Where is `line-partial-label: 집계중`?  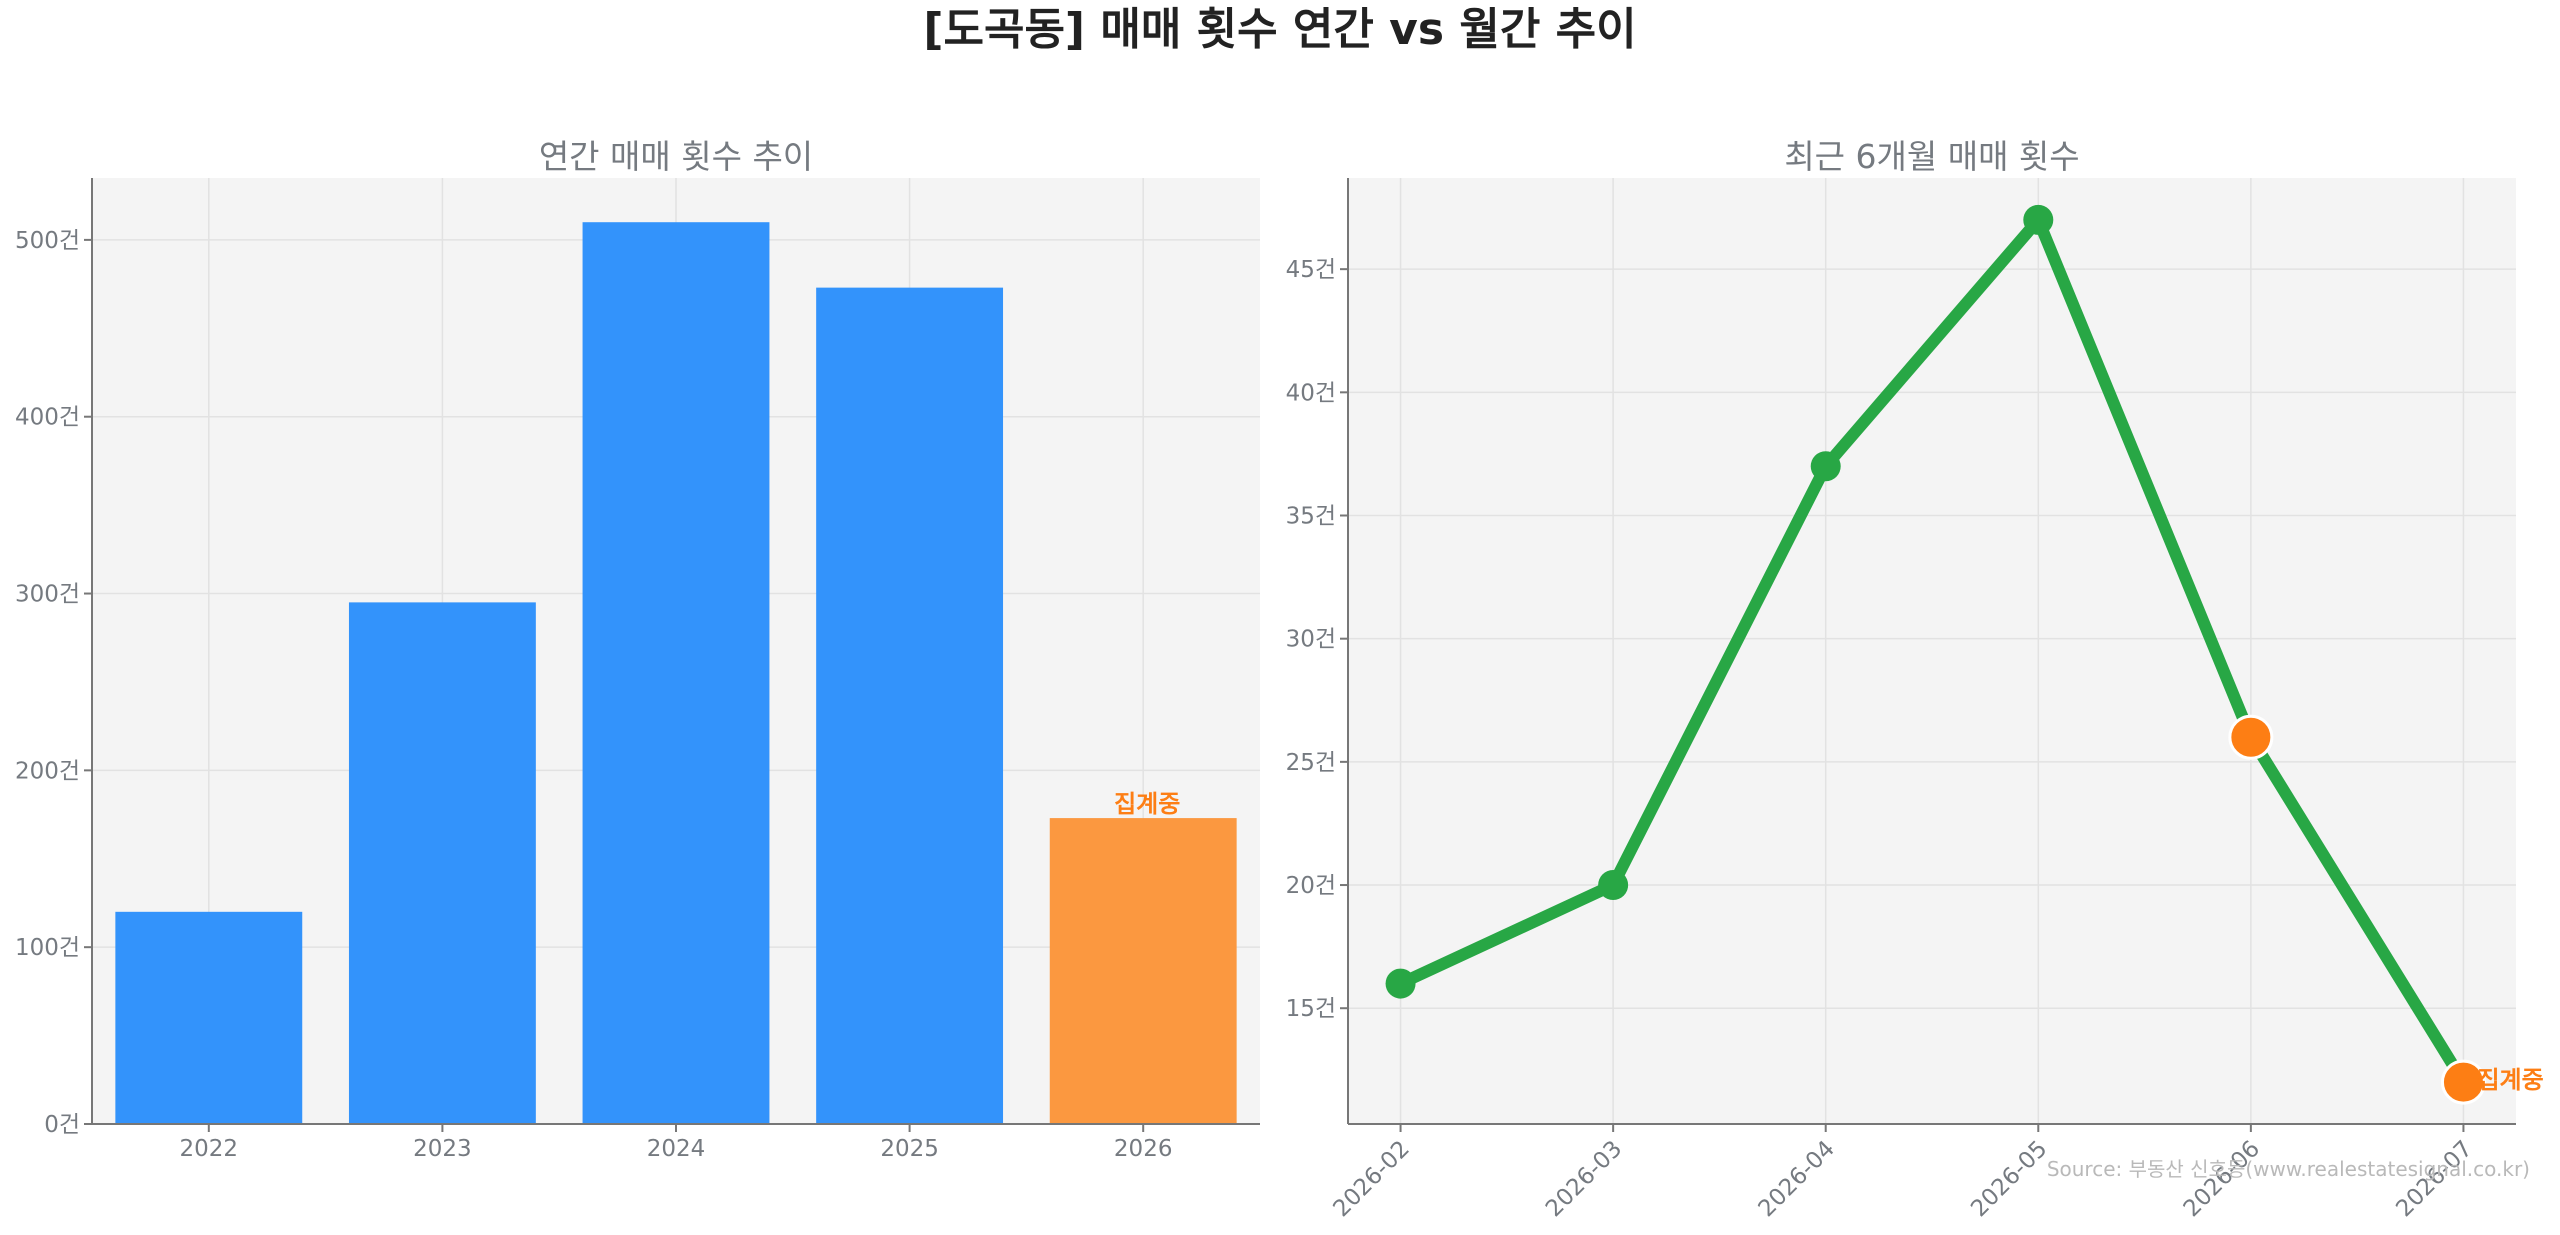
line-partial-label: 집계중 is located at coordinates (2510, 1080).